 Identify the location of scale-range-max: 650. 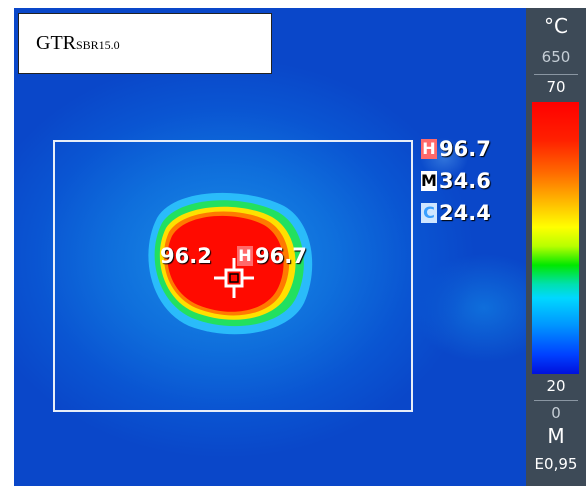
(556, 57).